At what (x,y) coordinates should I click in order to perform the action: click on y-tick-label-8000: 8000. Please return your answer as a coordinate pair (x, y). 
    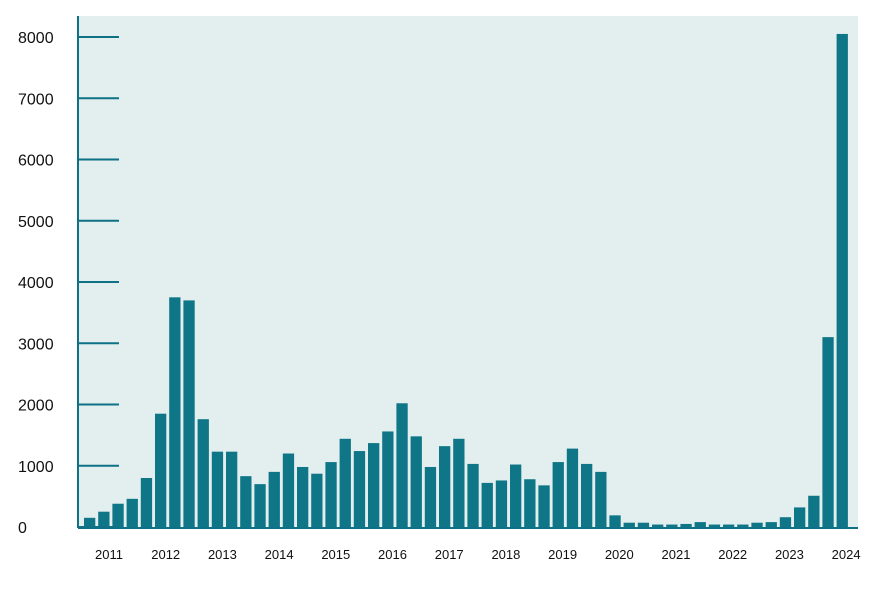
    Looking at the image, I should click on (36, 38).